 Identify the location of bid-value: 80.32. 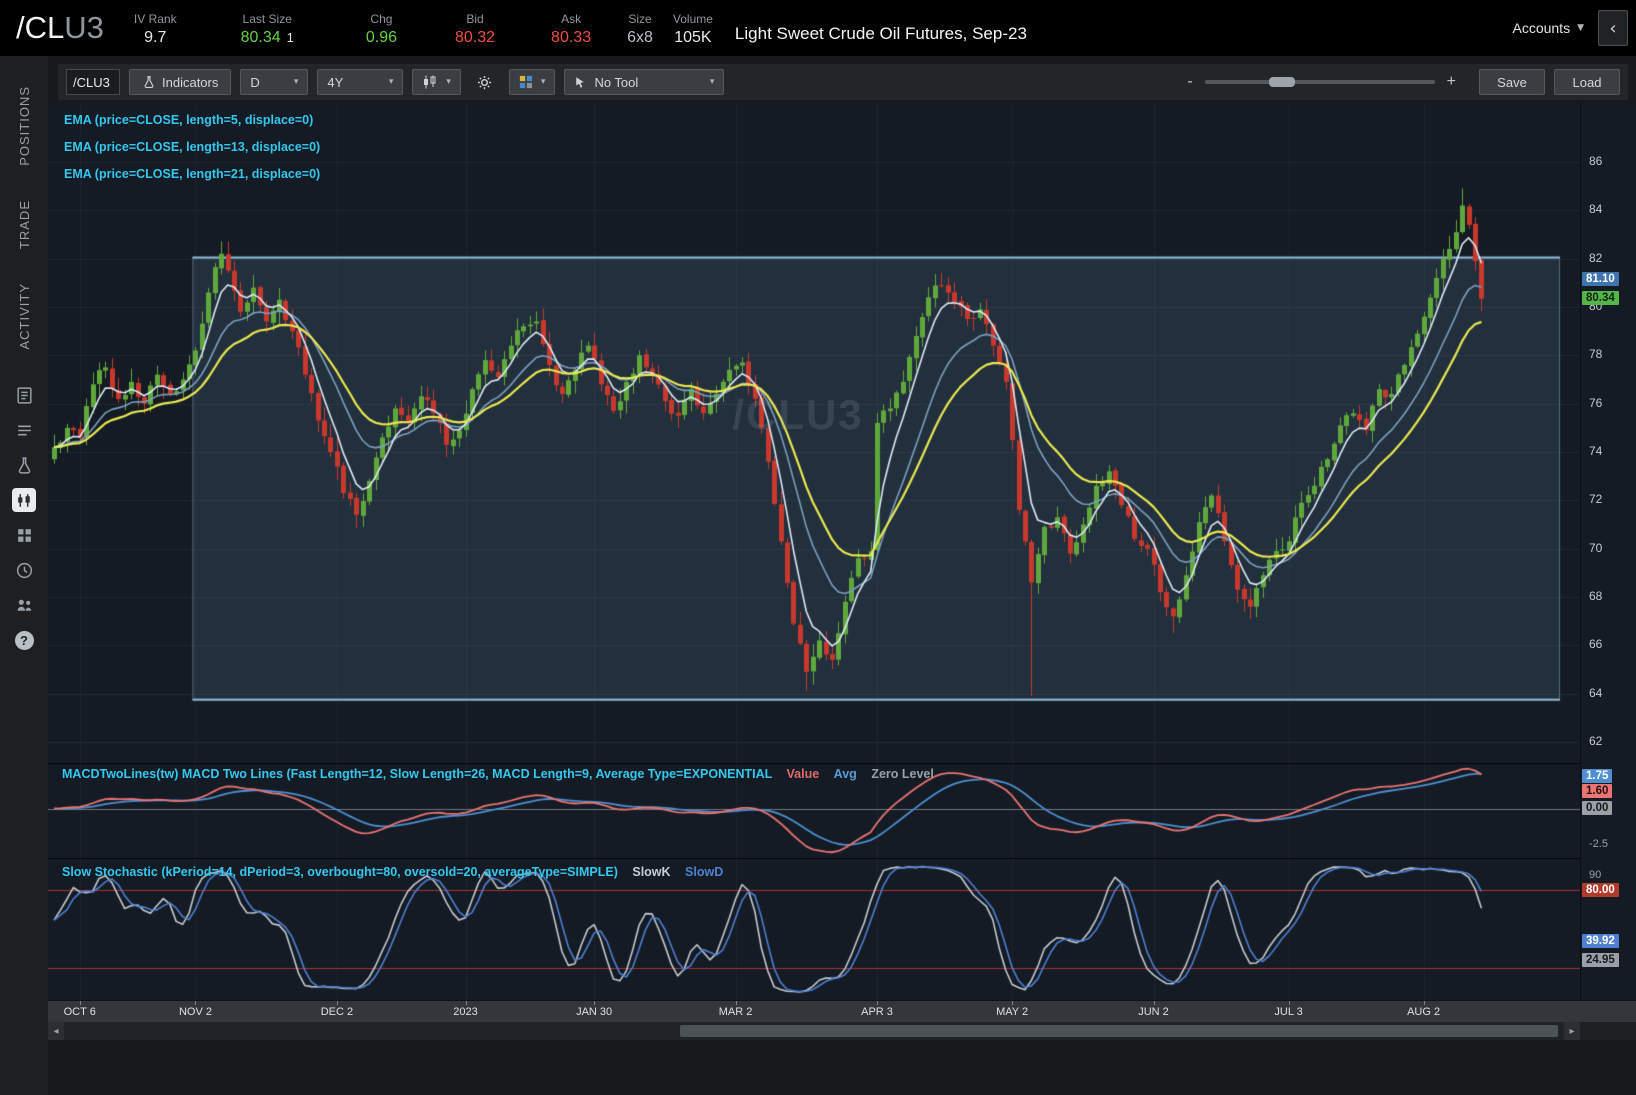
(475, 37).